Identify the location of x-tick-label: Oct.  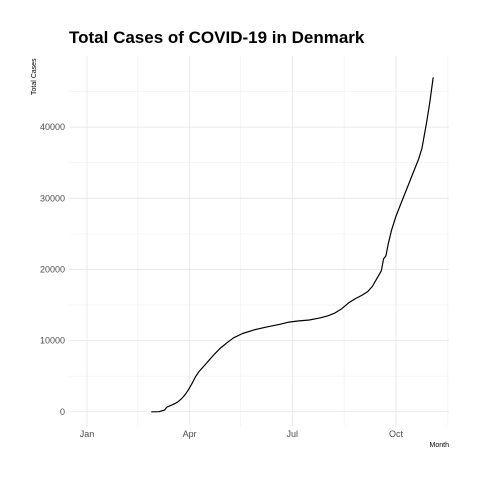
(396, 434).